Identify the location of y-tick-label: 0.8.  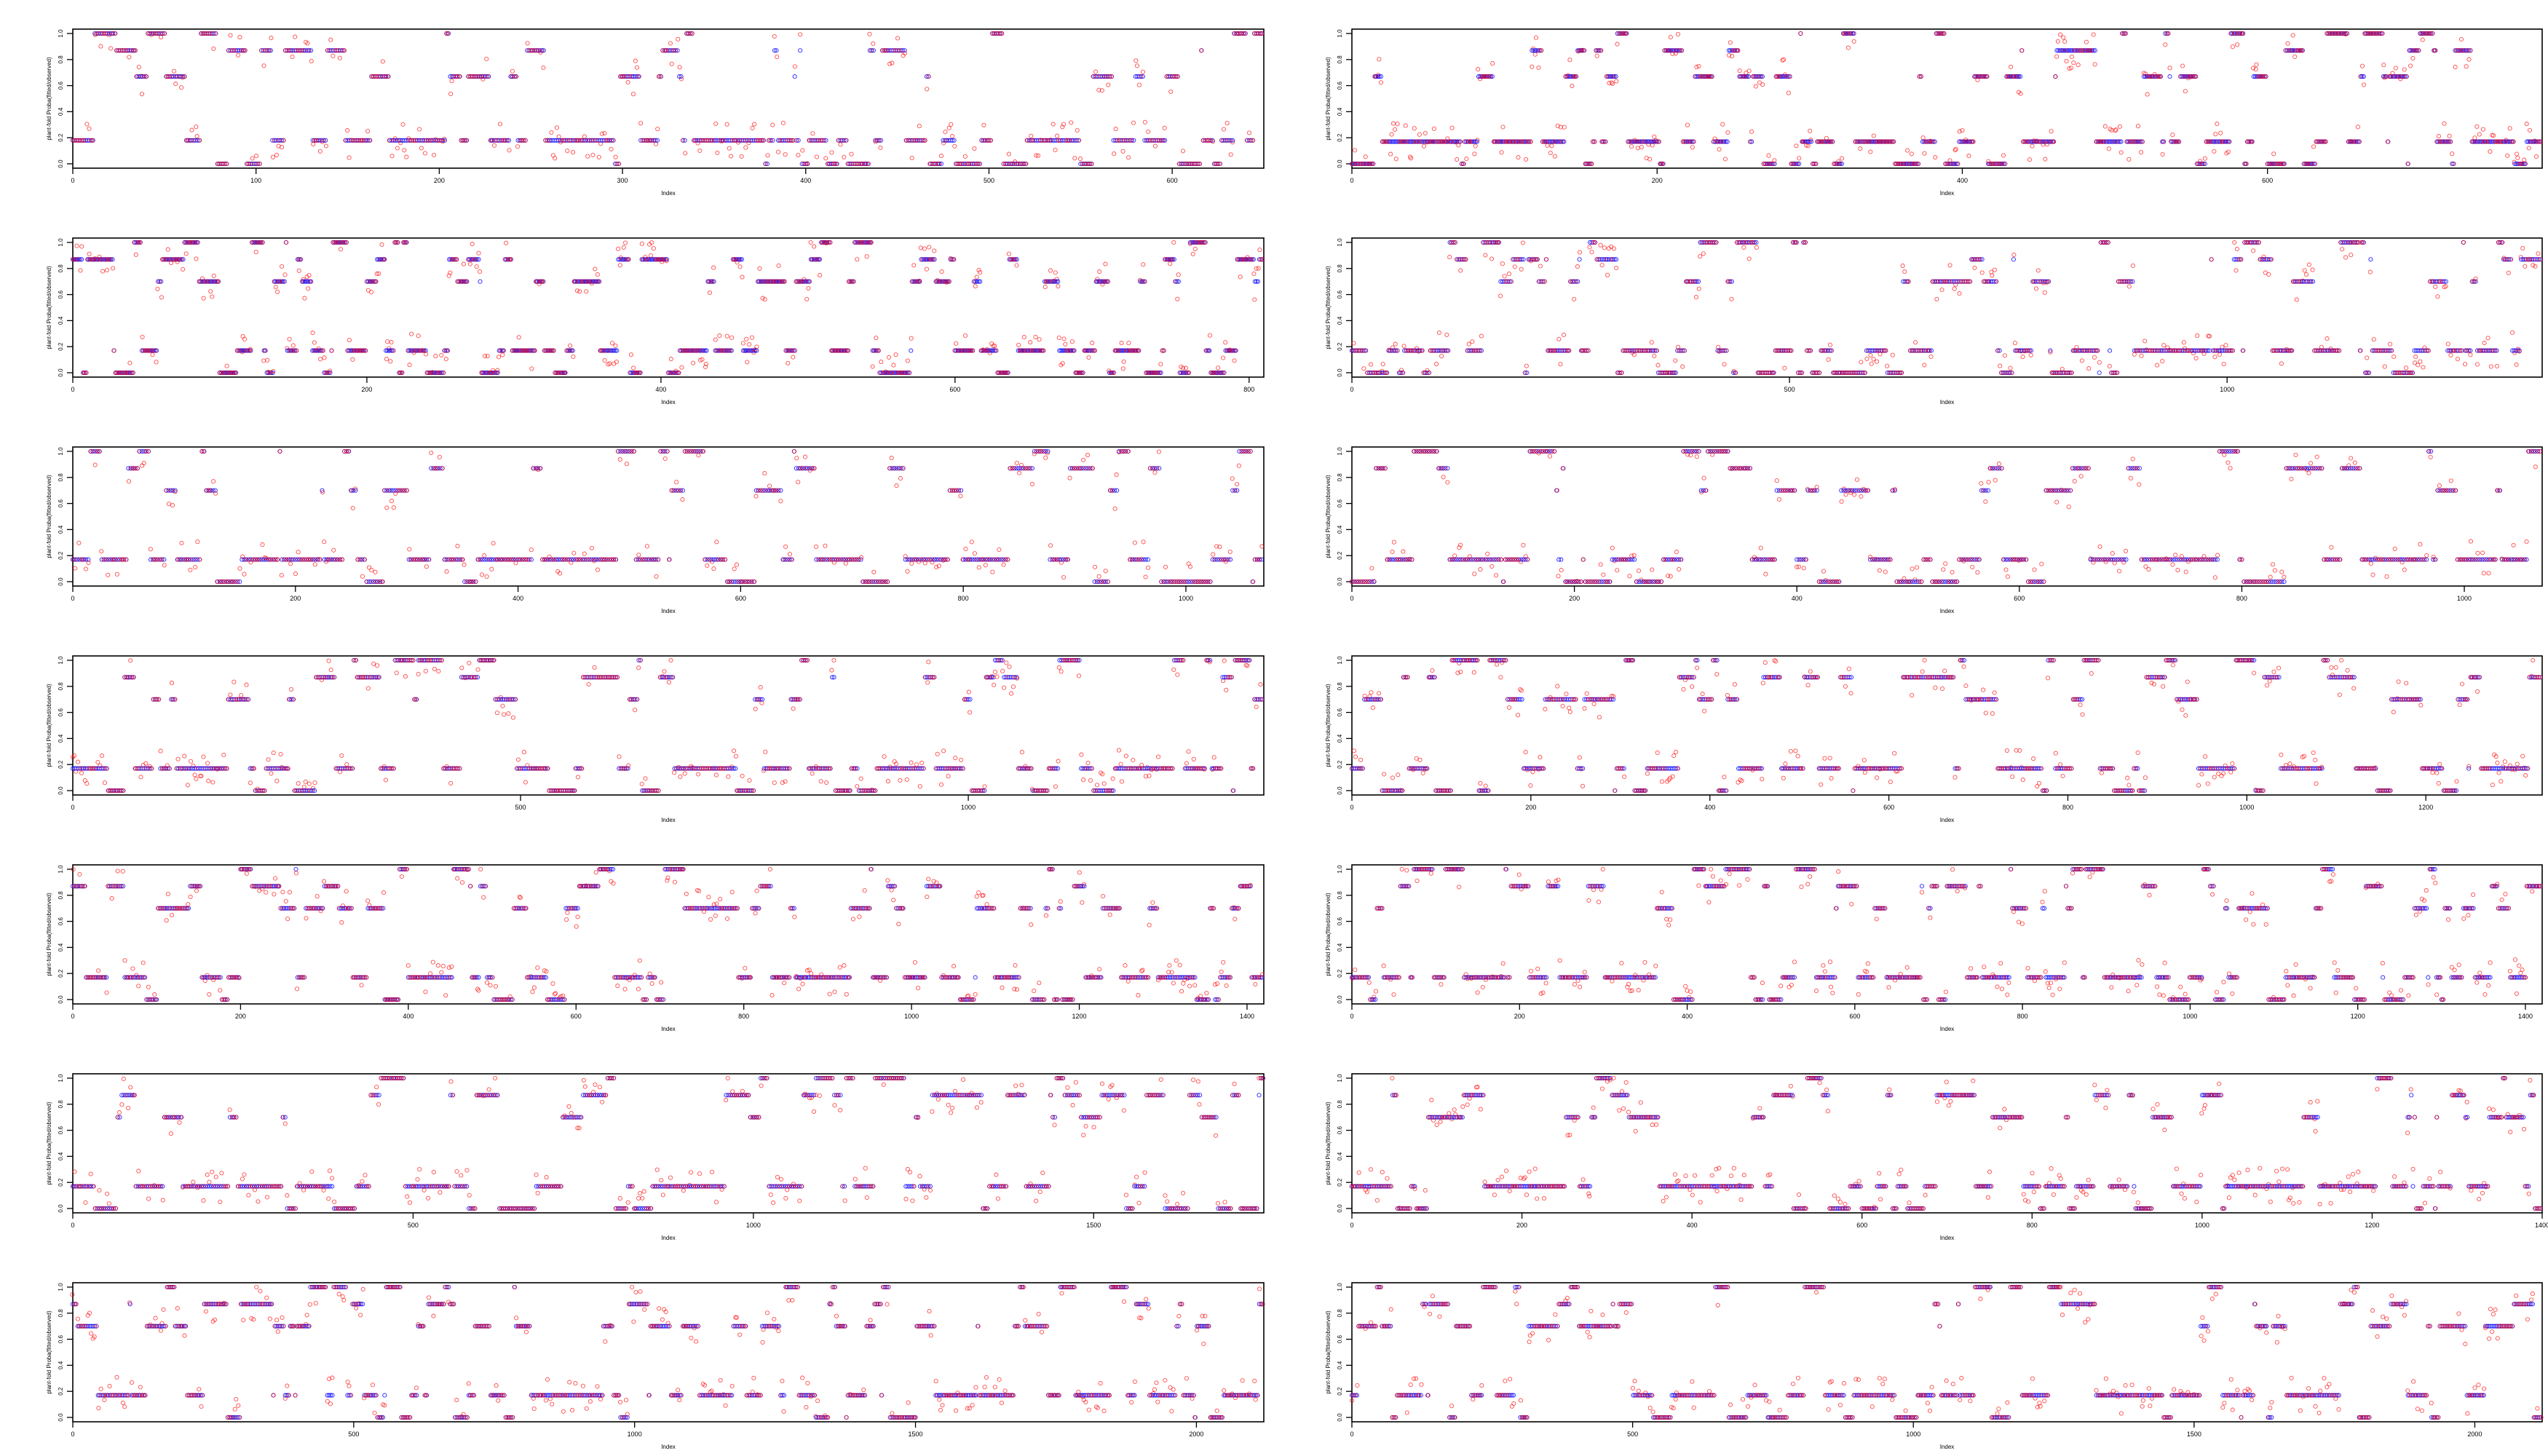
(1340, 268).